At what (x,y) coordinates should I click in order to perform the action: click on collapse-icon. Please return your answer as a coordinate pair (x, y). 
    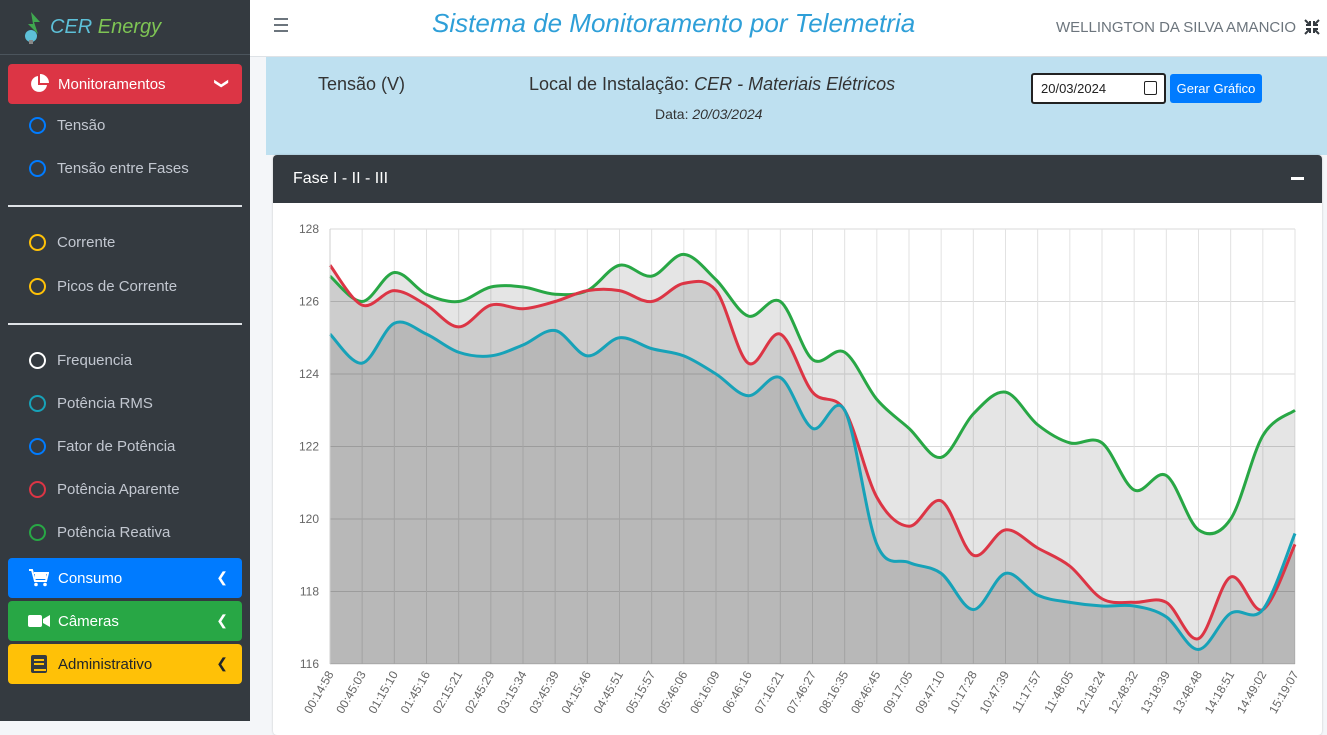
    Looking at the image, I should click on (1297, 178).